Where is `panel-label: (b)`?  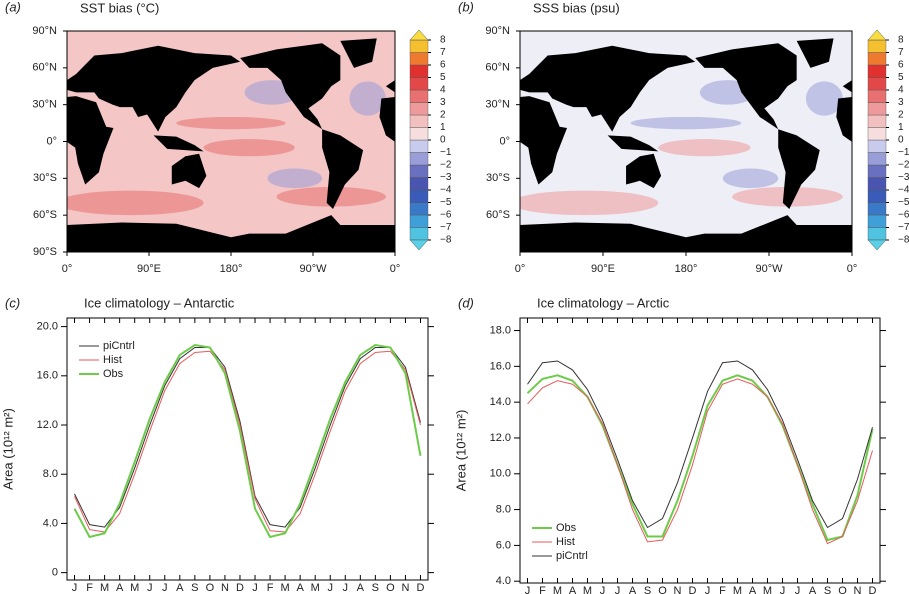 panel-label: (b) is located at coordinates (466, 7).